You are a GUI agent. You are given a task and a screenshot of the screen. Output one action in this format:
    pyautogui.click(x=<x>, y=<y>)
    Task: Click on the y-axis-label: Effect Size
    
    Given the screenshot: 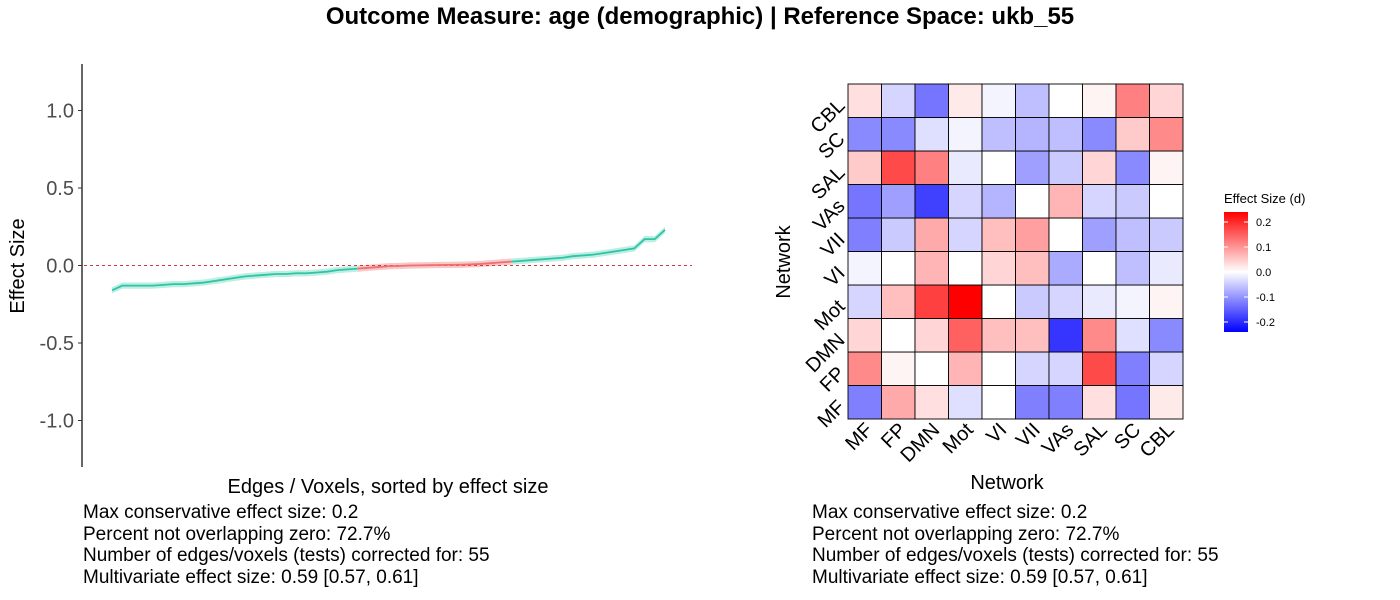 What is the action you would take?
    pyautogui.click(x=18, y=265)
    